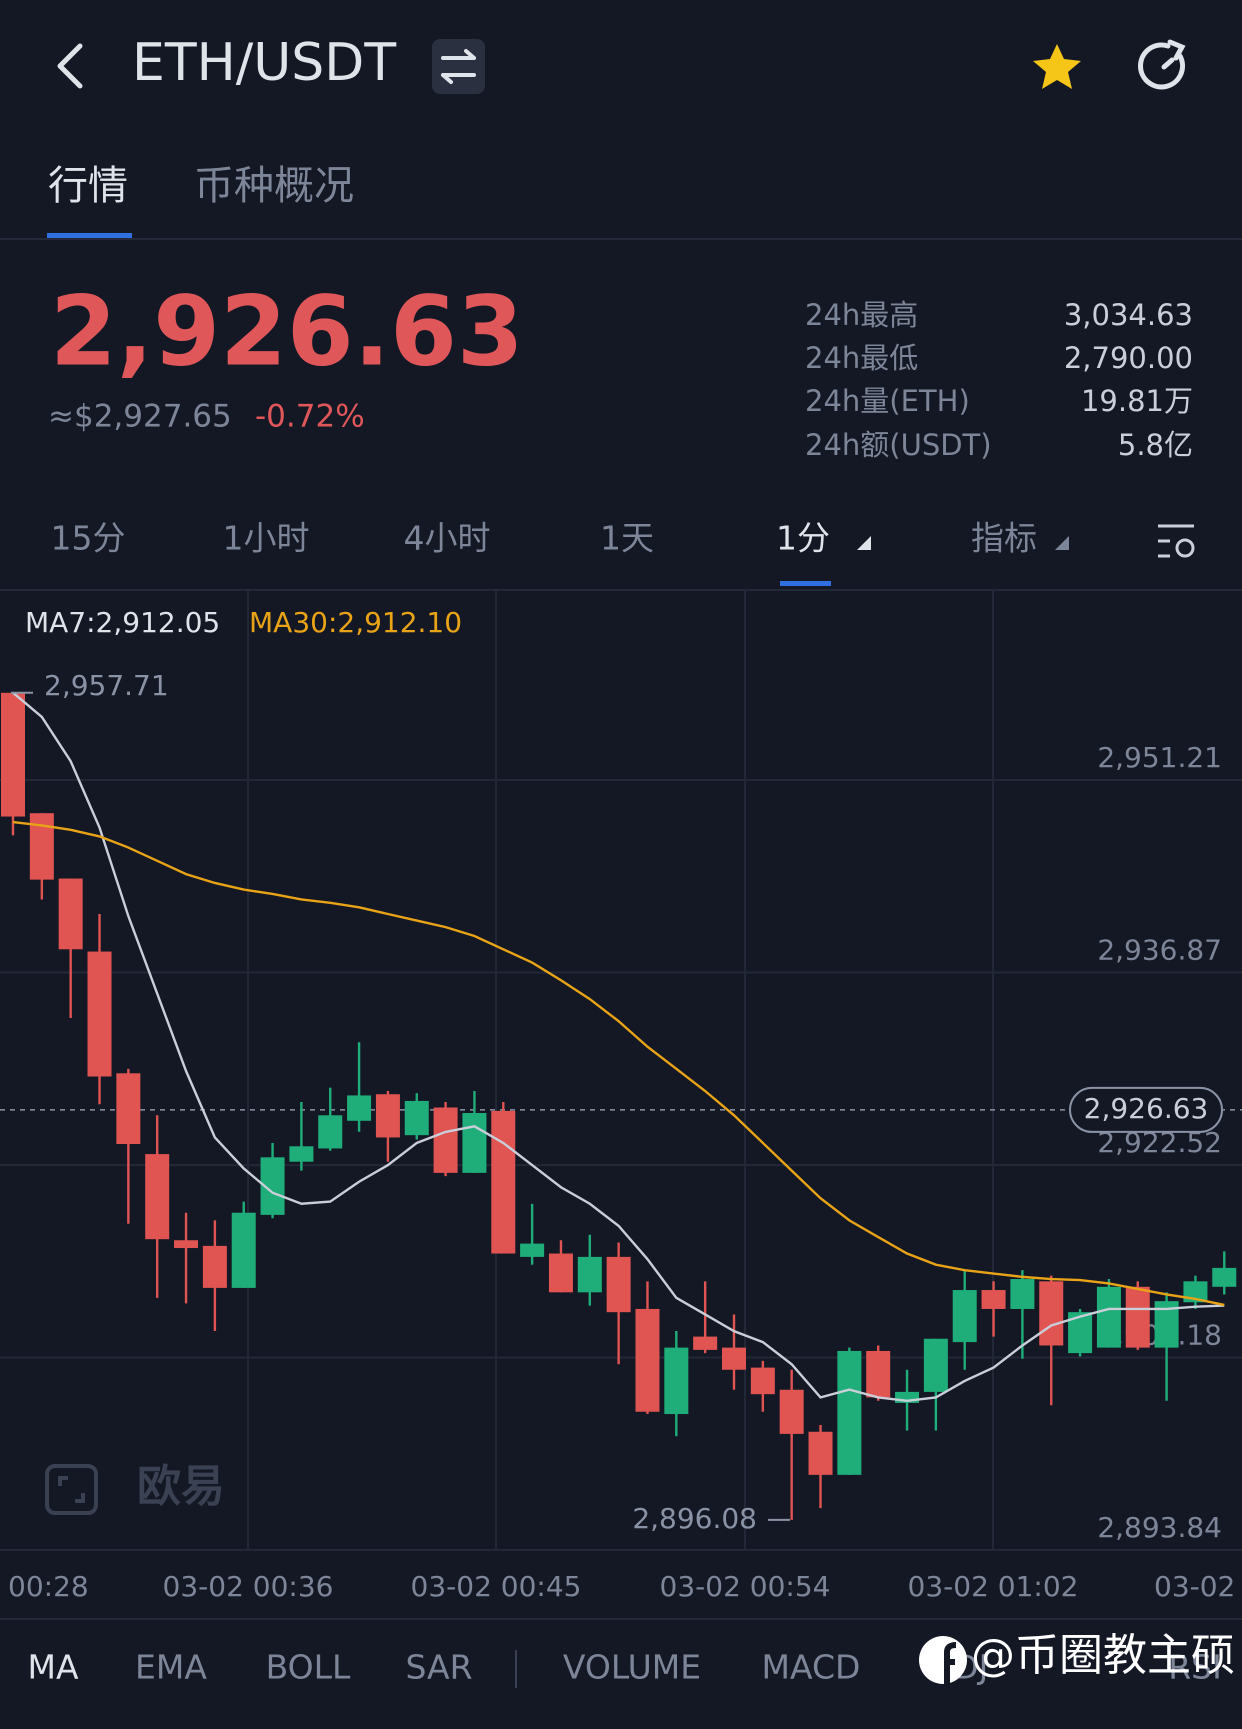 The height and width of the screenshot is (1729, 1242). I want to click on legend-entry: MA7:2,912.05, so click(122, 622).